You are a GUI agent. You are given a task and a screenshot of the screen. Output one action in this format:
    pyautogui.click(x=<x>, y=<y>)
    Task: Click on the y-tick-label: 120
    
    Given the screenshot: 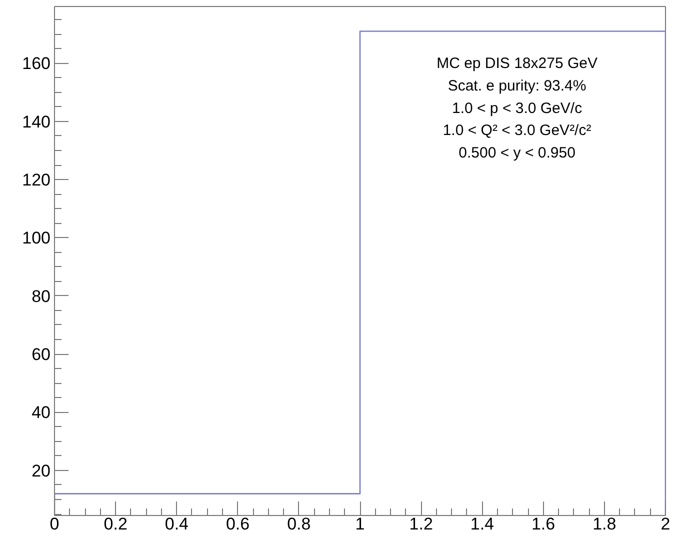 What is the action you would take?
    pyautogui.click(x=36, y=180)
    